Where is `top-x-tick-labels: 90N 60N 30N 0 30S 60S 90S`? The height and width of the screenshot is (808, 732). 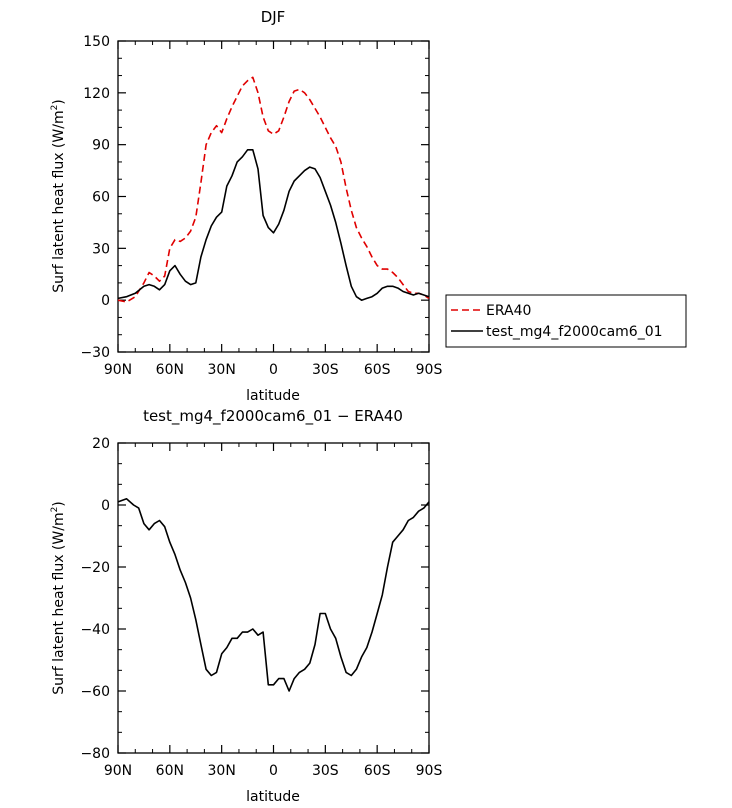 top-x-tick-labels: 90N 60N 30N 0 30S 60S 90S is located at coordinates (273, 370).